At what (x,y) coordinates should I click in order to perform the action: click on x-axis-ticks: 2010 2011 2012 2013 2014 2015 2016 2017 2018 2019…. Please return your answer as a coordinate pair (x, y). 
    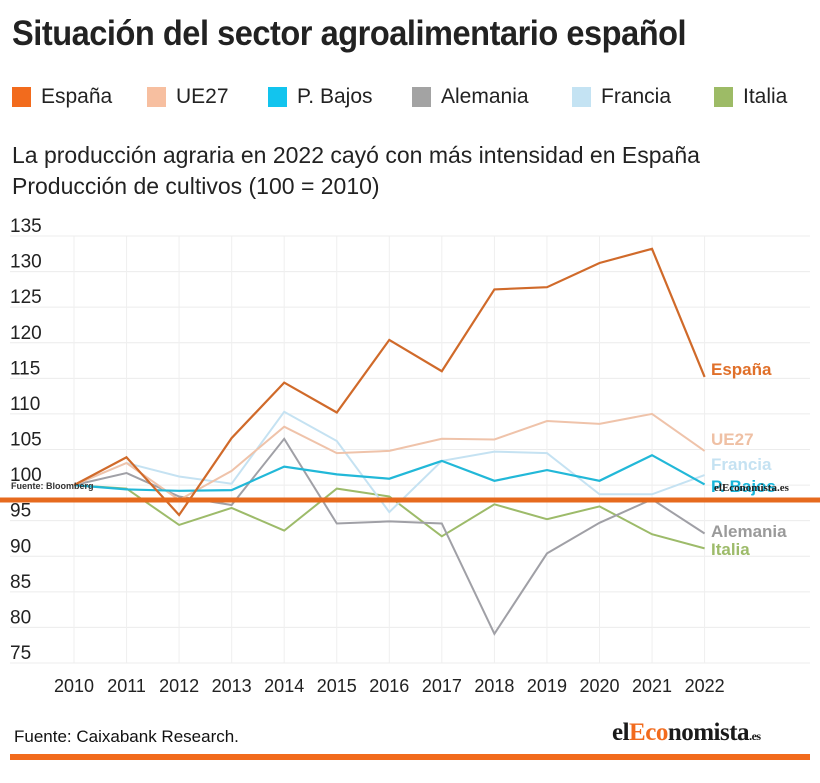
    Looking at the image, I should click on (389, 686).